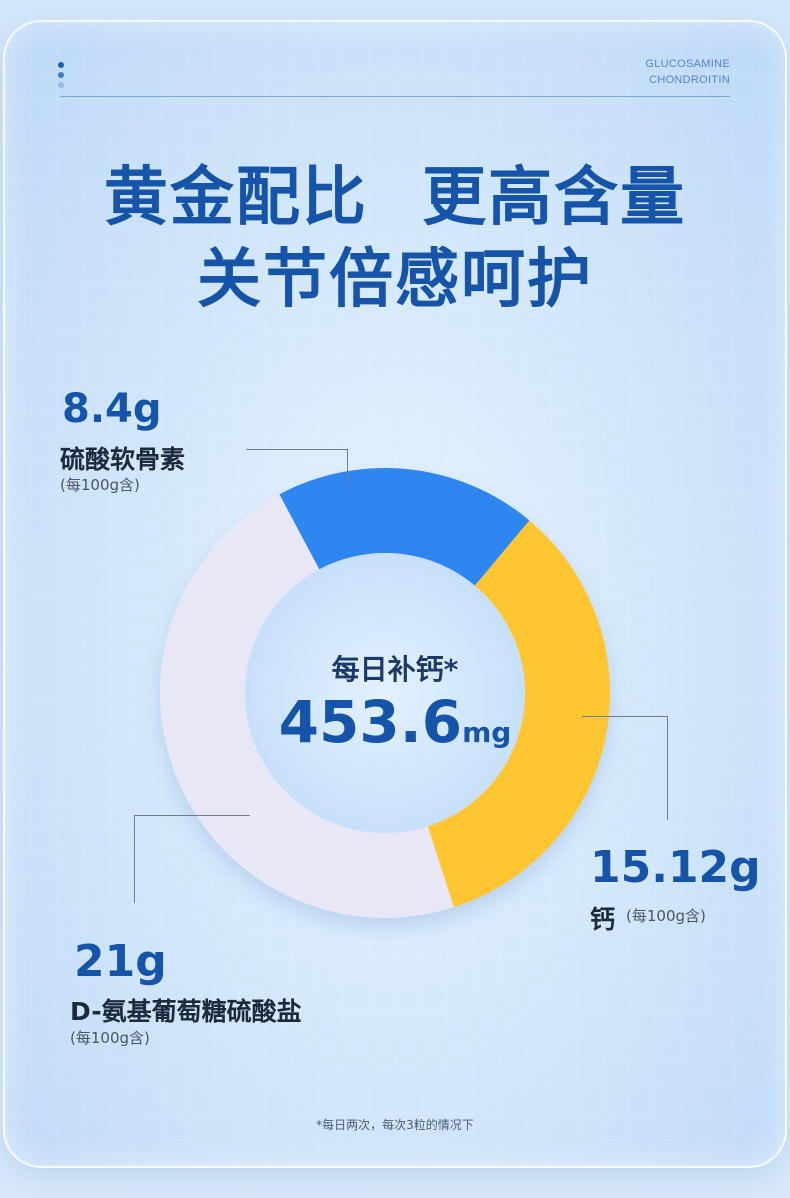 This screenshot has width=790, height=1198. What do you see at coordinates (134, 859) in the screenshot?
I see `glucosamine-leader-v` at bounding box center [134, 859].